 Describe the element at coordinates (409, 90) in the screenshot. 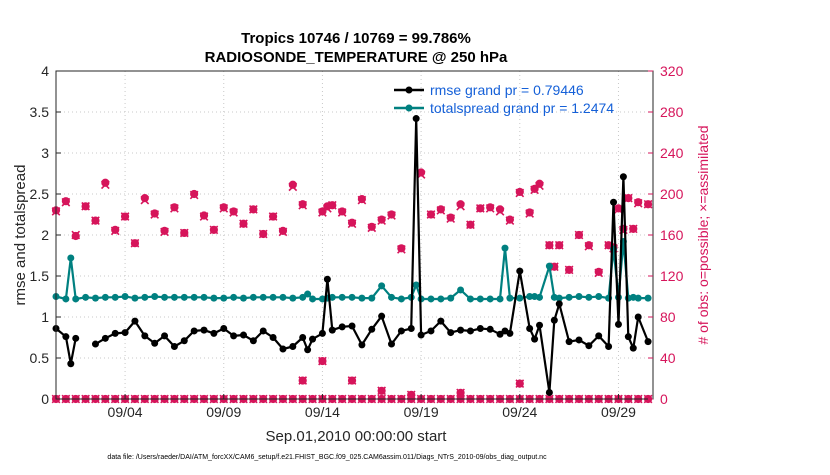

I see `legend-rmse-marker` at that location.